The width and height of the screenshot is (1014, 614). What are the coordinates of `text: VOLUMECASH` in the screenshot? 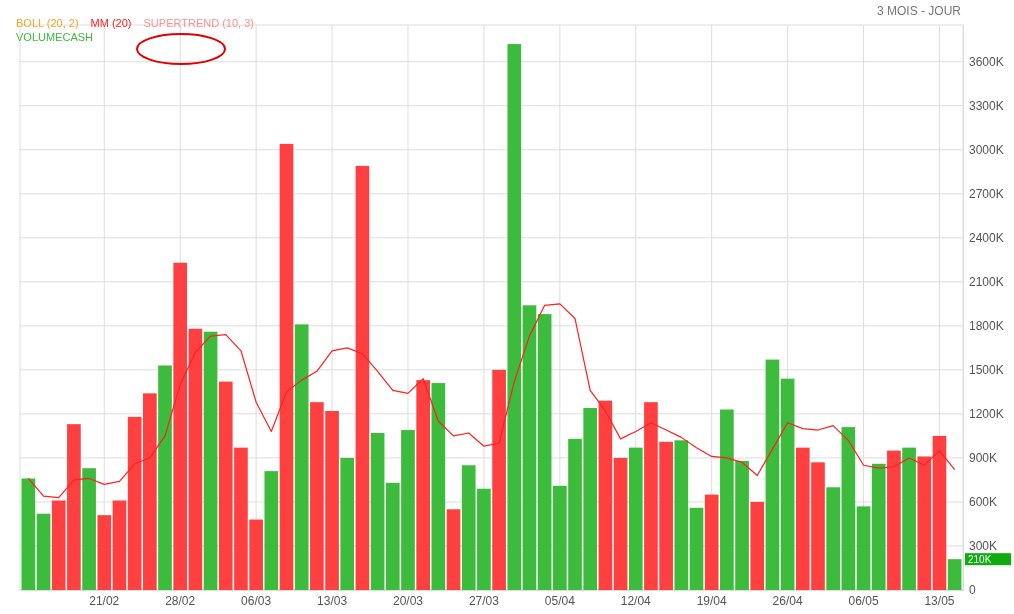 It's located at (55, 37).